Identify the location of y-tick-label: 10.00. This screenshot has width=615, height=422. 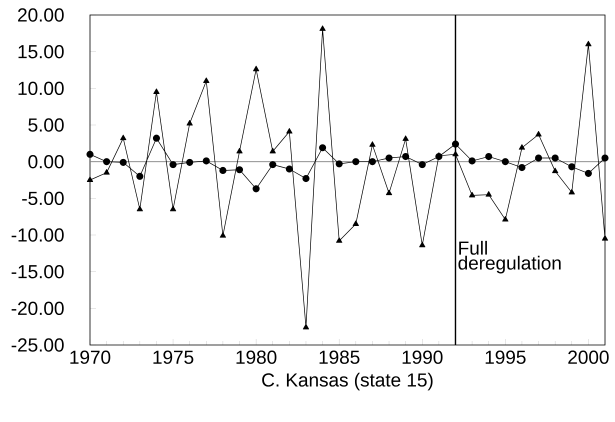
(41, 89).